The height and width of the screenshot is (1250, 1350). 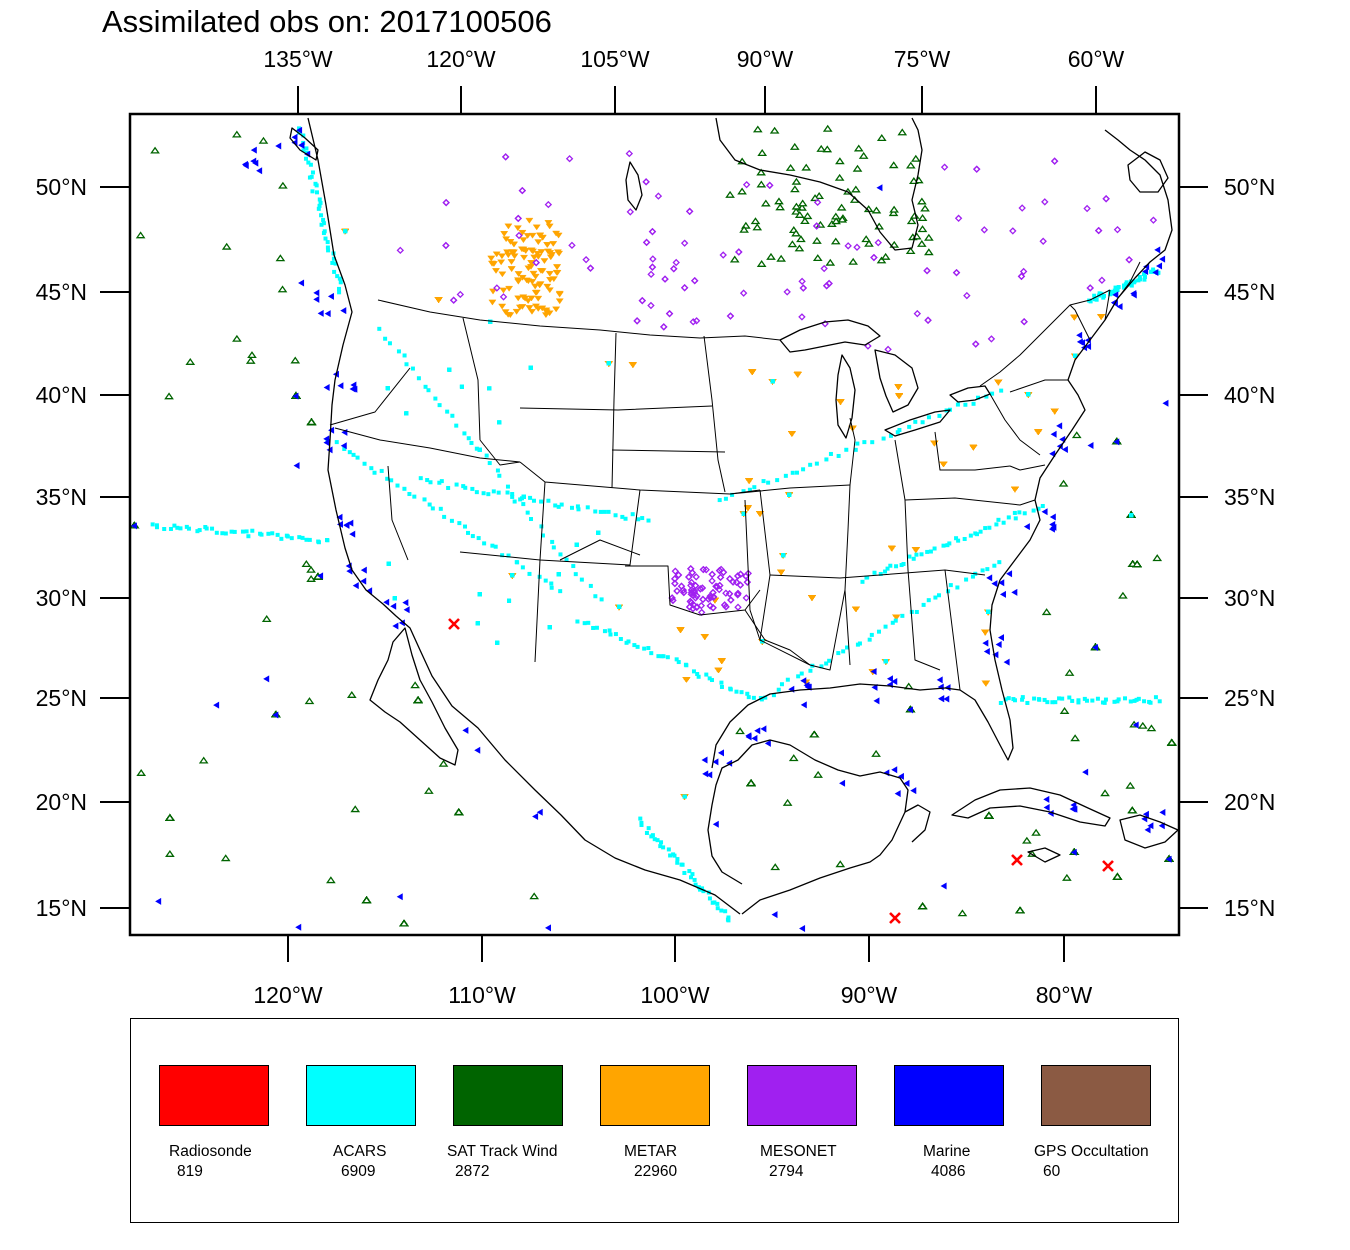 What do you see at coordinates (1044, 855) in the screenshot?
I see `island-jamaica` at bounding box center [1044, 855].